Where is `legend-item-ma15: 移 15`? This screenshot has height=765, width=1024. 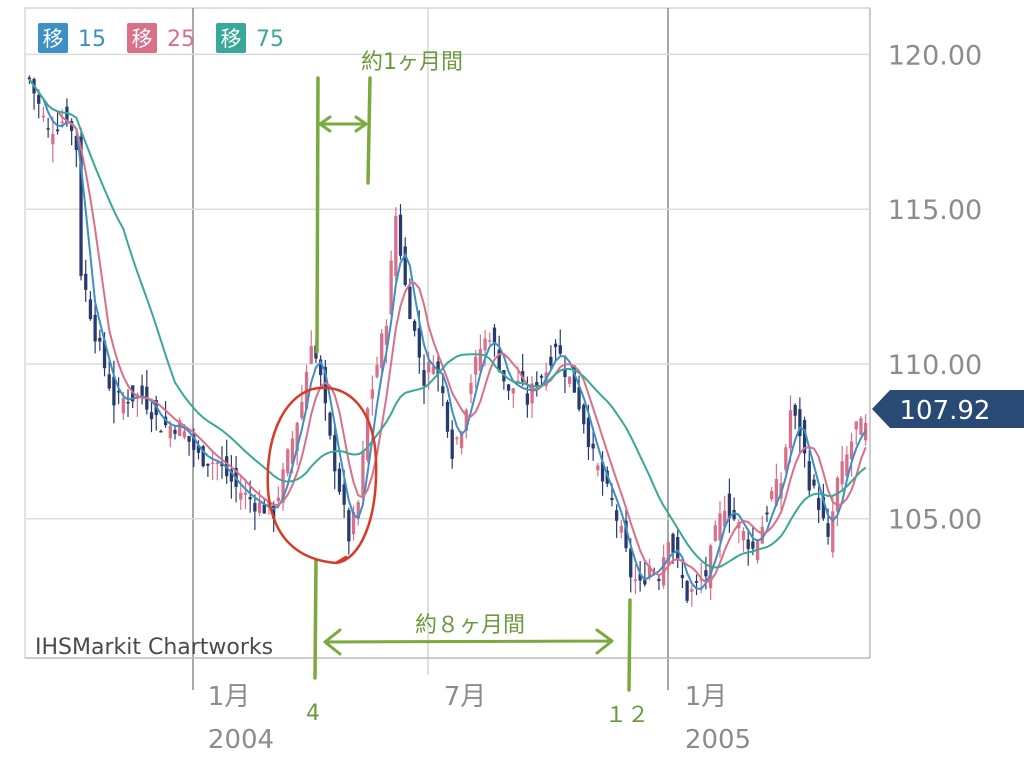
legend-item-ma15: 移 15 is located at coordinates (72, 38).